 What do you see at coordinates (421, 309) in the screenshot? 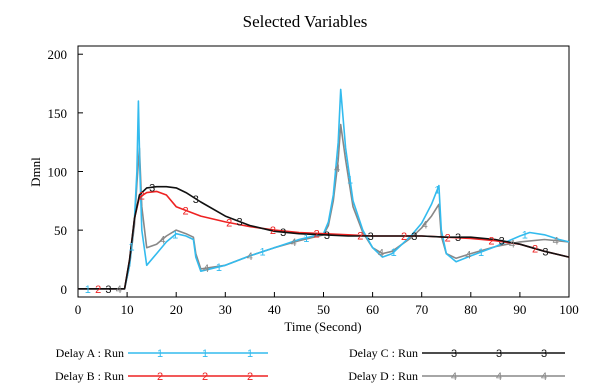
I see `x-tick-label: 70` at bounding box center [421, 309].